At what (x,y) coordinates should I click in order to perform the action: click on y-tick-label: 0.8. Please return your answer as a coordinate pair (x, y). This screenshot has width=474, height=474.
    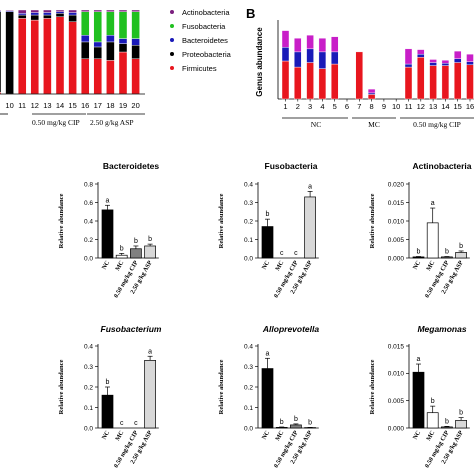
    Looking at the image, I should click on (88, 184).